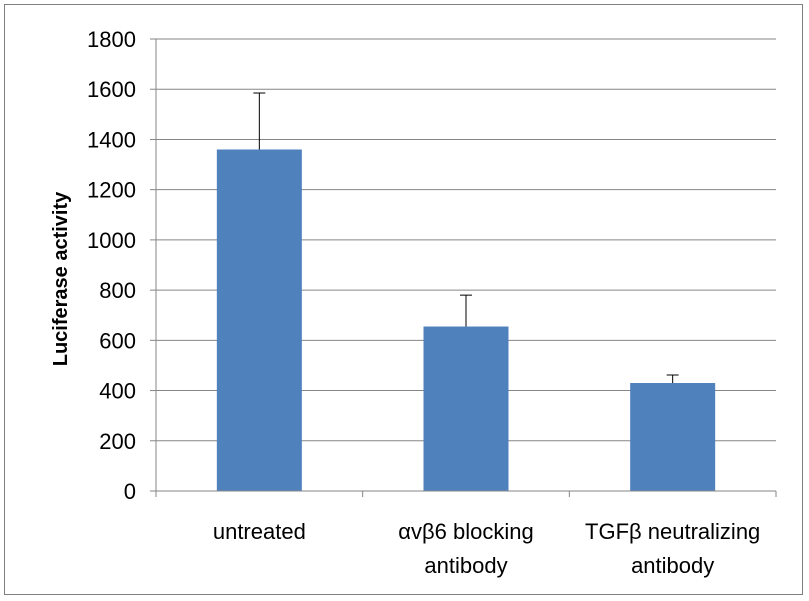 The image size is (809, 601). Describe the element at coordinates (111, 240) in the screenshot. I see `y-tick-label: 1000` at that location.